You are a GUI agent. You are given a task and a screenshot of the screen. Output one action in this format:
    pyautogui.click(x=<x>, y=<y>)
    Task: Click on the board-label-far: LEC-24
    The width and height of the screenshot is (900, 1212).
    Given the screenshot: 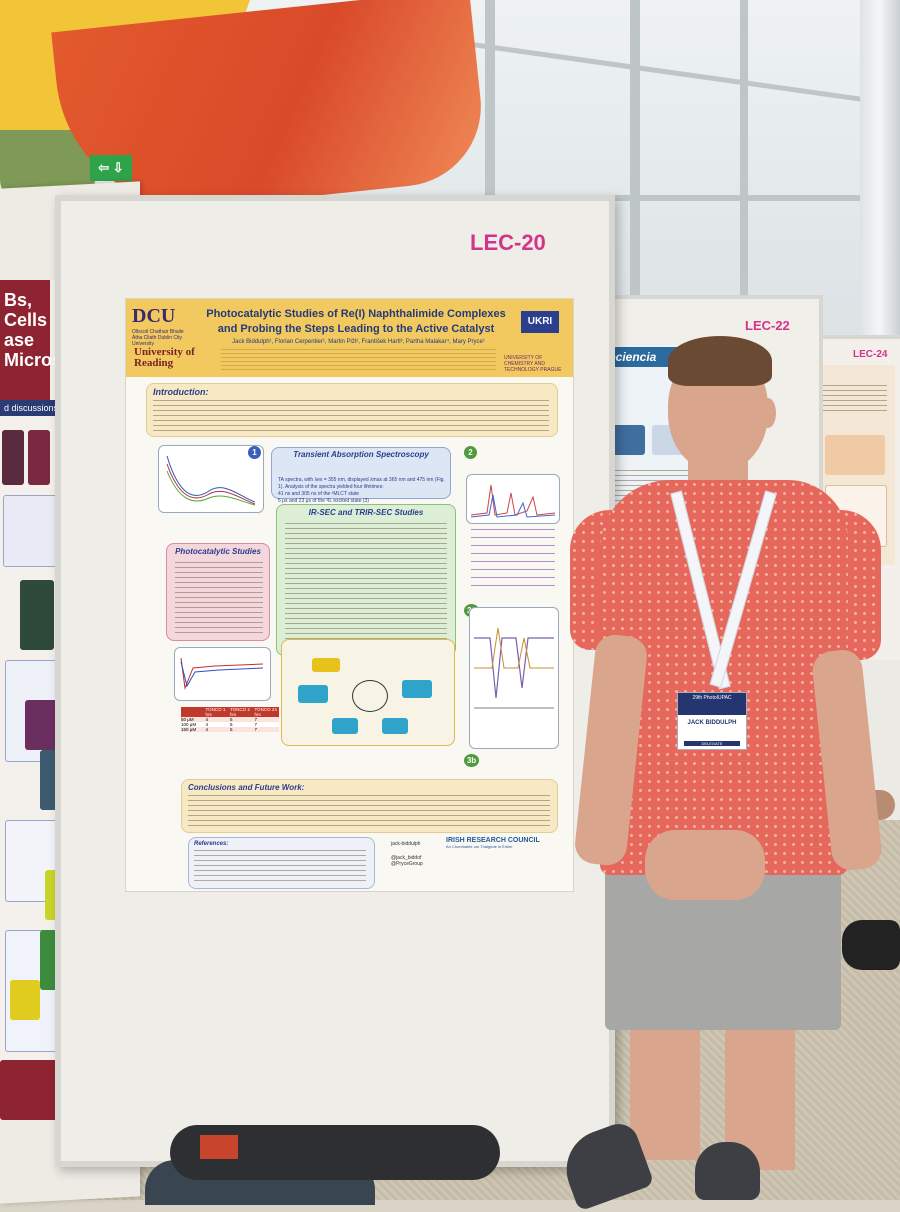 What is the action you would take?
    pyautogui.click(x=870, y=354)
    